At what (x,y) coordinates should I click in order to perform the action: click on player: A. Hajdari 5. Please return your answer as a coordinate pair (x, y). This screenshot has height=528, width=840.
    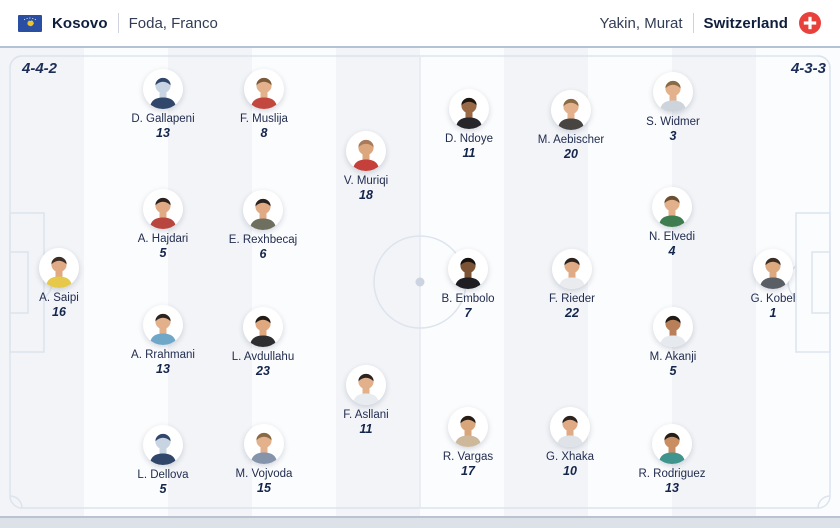
    Looking at the image, I should click on (163, 225).